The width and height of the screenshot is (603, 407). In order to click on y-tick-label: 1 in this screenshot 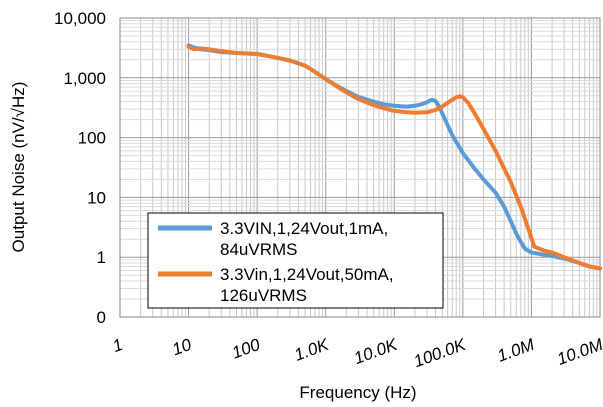, I will do `click(101, 257)`.